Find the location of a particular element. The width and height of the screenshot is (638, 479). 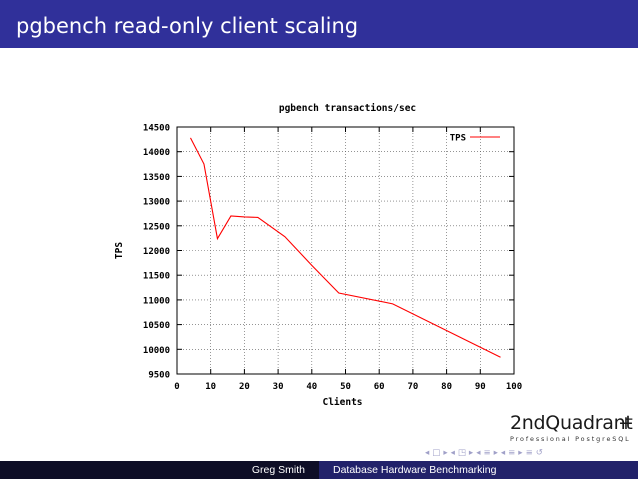

y-tick-label: 10000 is located at coordinates (156, 351).